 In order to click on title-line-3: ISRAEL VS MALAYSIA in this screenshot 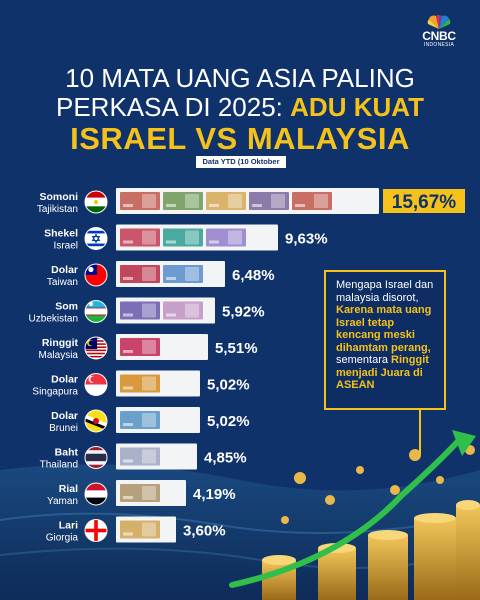, I will do `click(240, 138)`.